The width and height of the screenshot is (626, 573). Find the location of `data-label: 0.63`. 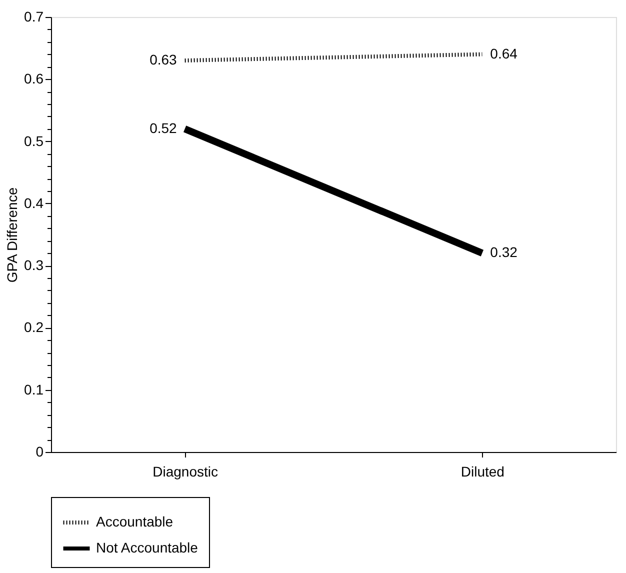

data-label: 0.63 is located at coordinates (164, 60).